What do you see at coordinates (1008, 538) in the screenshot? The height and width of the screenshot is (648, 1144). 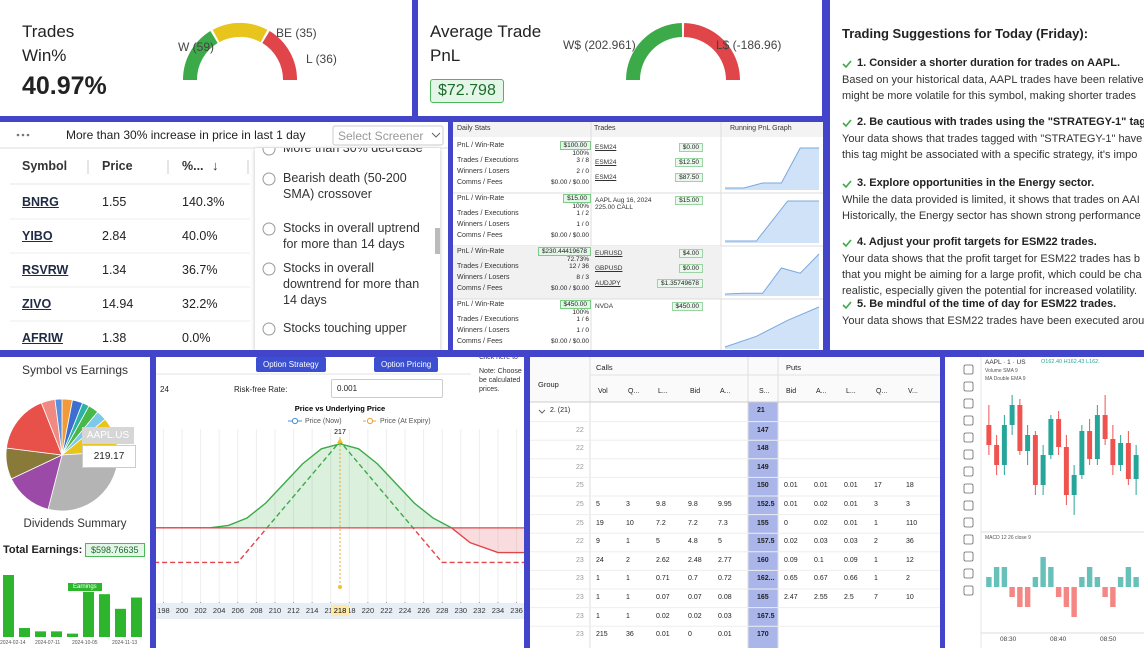 I see `indicator-label: MACD 12 26 close 9` at bounding box center [1008, 538].